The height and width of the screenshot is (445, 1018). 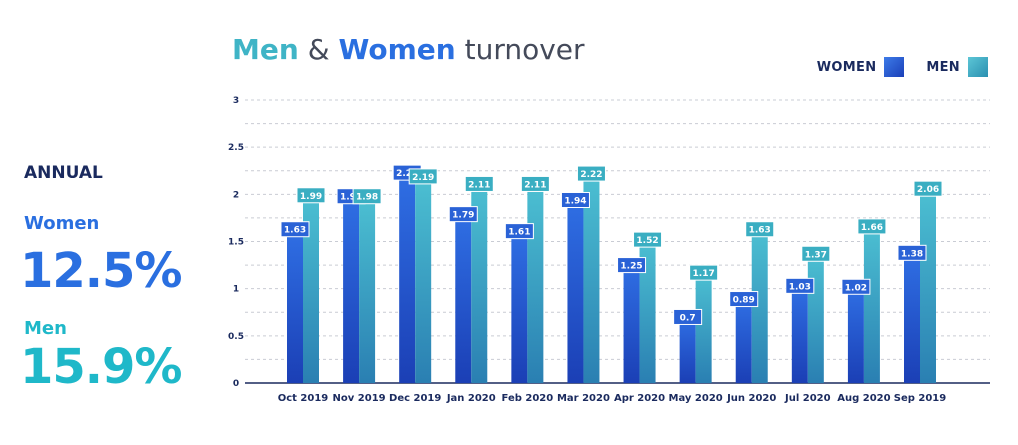 I want to click on value-label-men: 1.66, so click(x=872, y=228).